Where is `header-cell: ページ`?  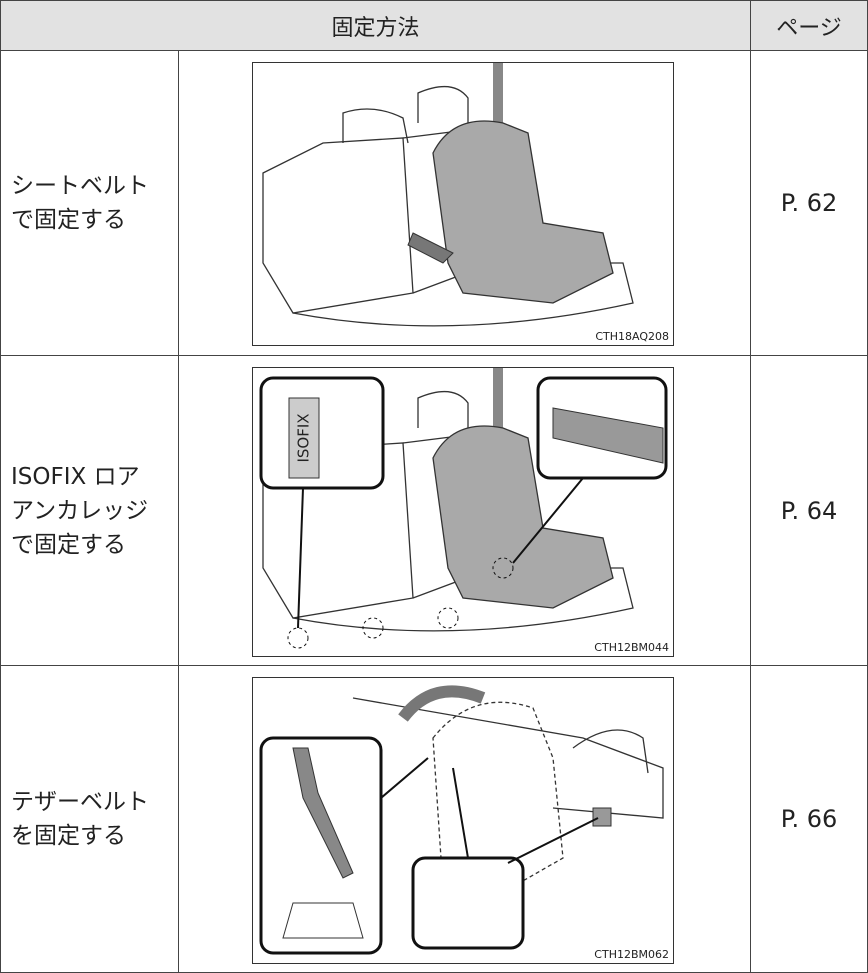
header-cell: ページ is located at coordinates (809, 25).